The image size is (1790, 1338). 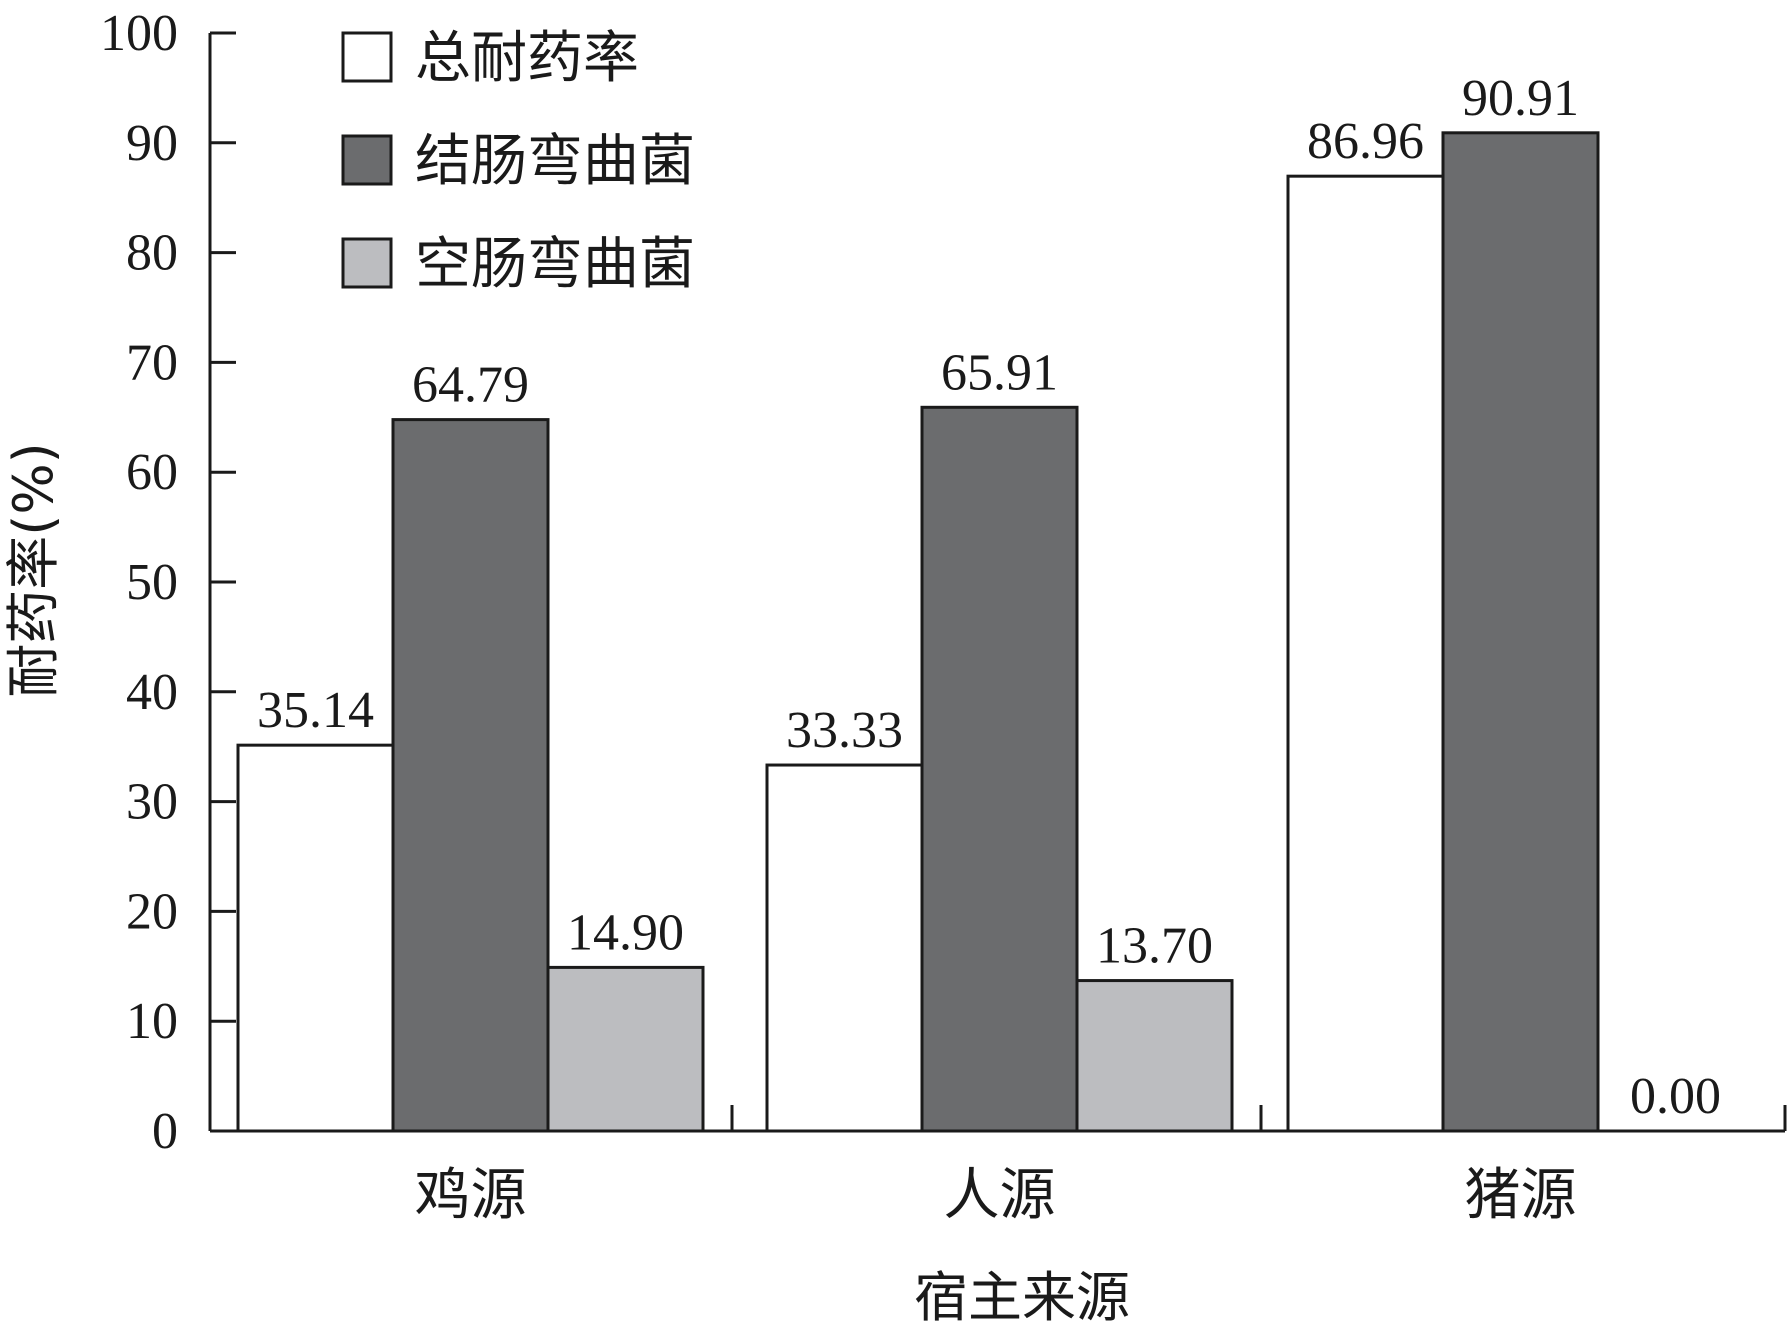 I want to click on y-axis-title: 耐药率(%), so click(x=33, y=569).